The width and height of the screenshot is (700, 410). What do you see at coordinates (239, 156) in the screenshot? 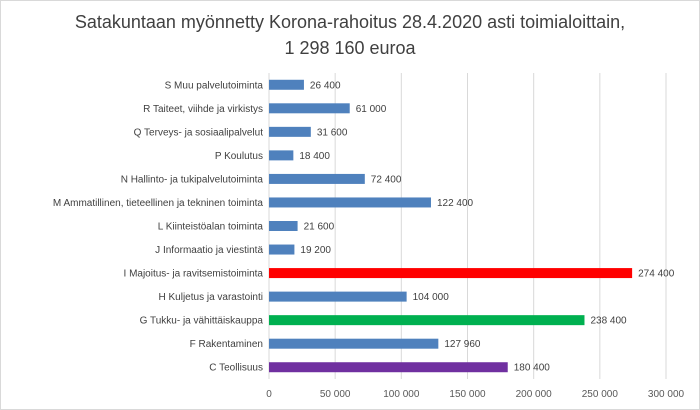
I see `category-label: P Koulutus` at bounding box center [239, 156].